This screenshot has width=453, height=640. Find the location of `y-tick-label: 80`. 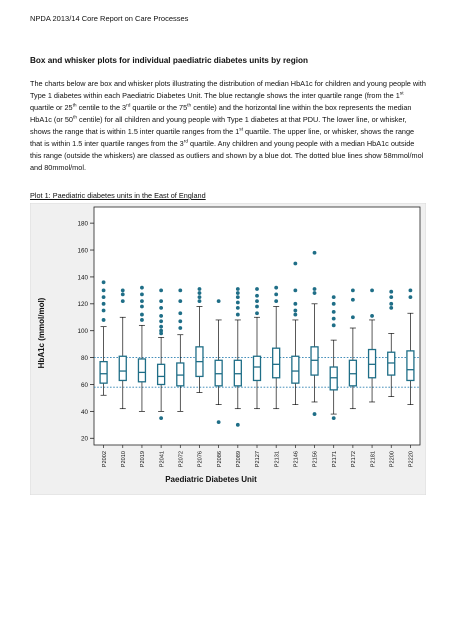

y-tick-label: 80 is located at coordinates (85, 358).